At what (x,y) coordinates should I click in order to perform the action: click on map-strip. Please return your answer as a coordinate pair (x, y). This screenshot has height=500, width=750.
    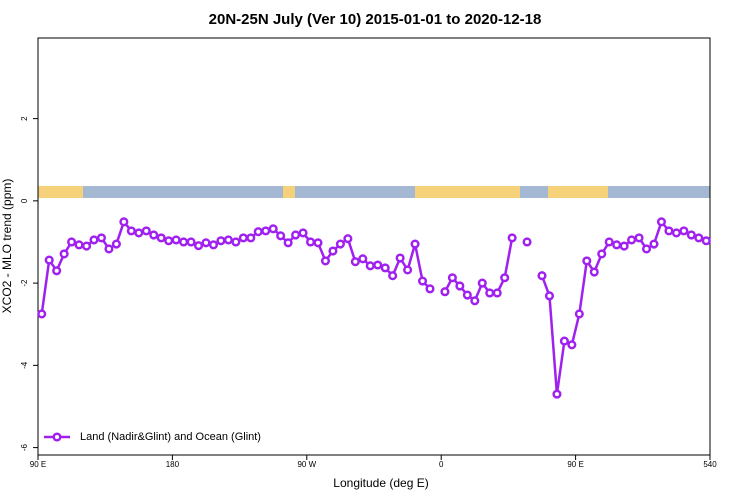
    Looking at the image, I should click on (374, 192).